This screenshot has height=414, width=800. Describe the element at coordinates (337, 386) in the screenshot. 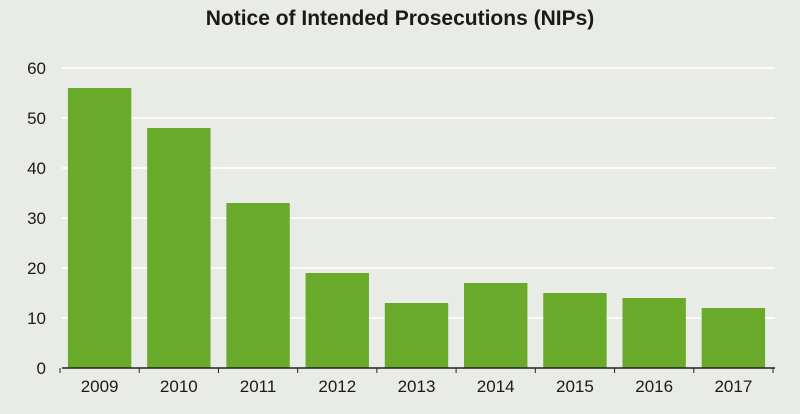

I see `x-tick-label-2012: 2012` at that location.